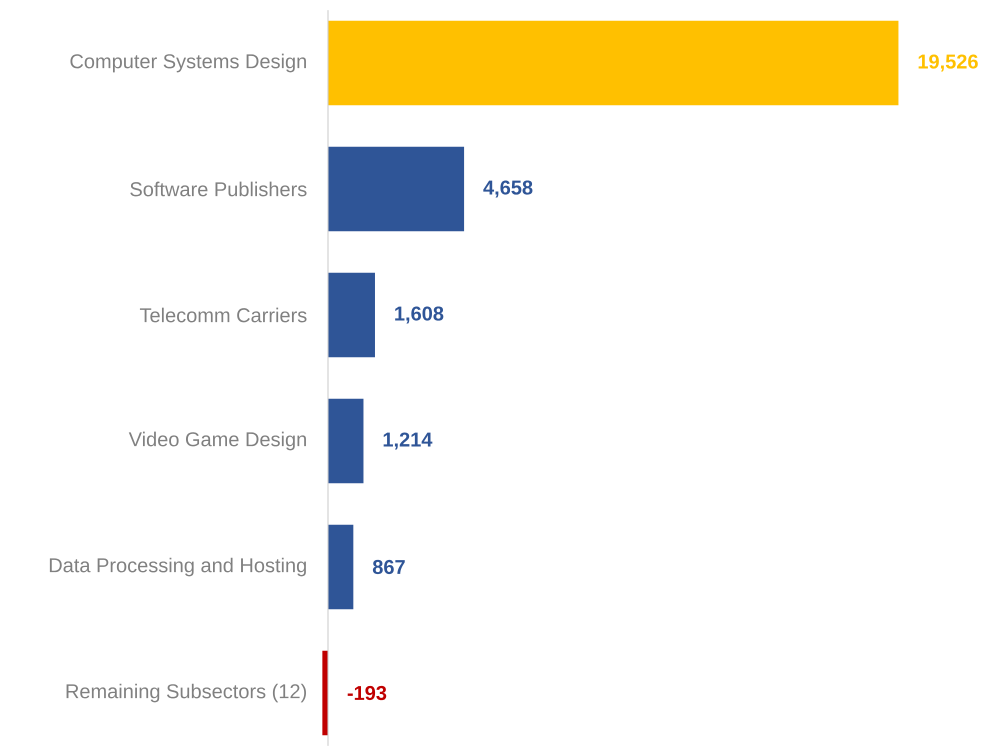  What do you see at coordinates (367, 693) in the screenshot?
I see `data-label: -193` at bounding box center [367, 693].